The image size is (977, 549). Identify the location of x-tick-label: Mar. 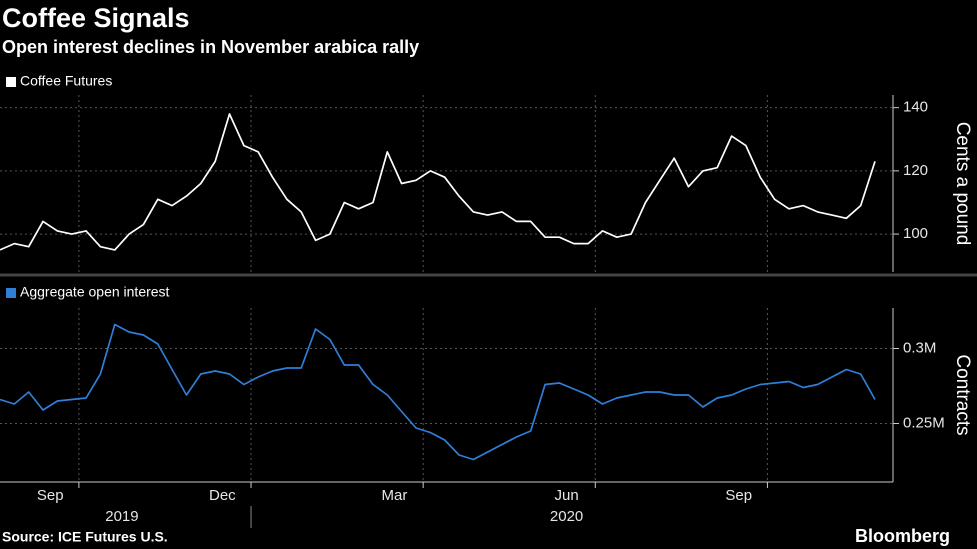
(395, 495).